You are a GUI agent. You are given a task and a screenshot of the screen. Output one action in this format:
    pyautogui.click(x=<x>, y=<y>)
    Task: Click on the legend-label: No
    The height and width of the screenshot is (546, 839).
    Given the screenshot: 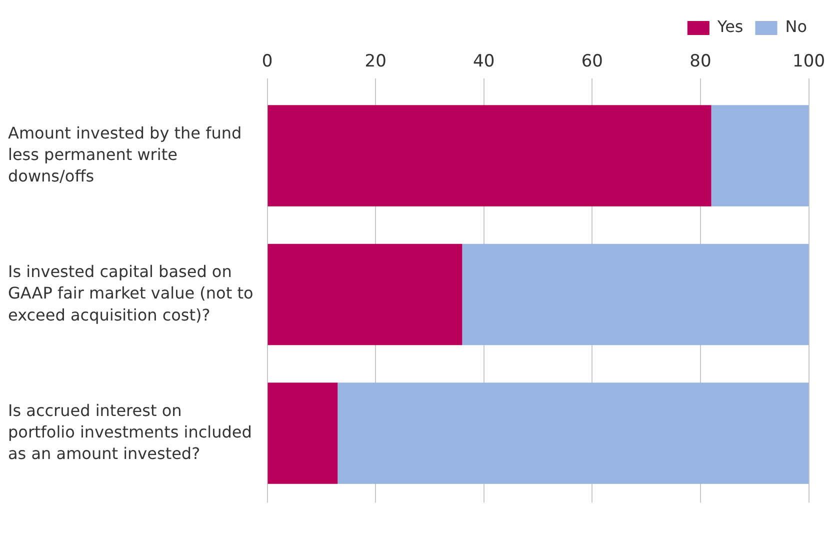 What is the action you would take?
    pyautogui.click(x=796, y=26)
    